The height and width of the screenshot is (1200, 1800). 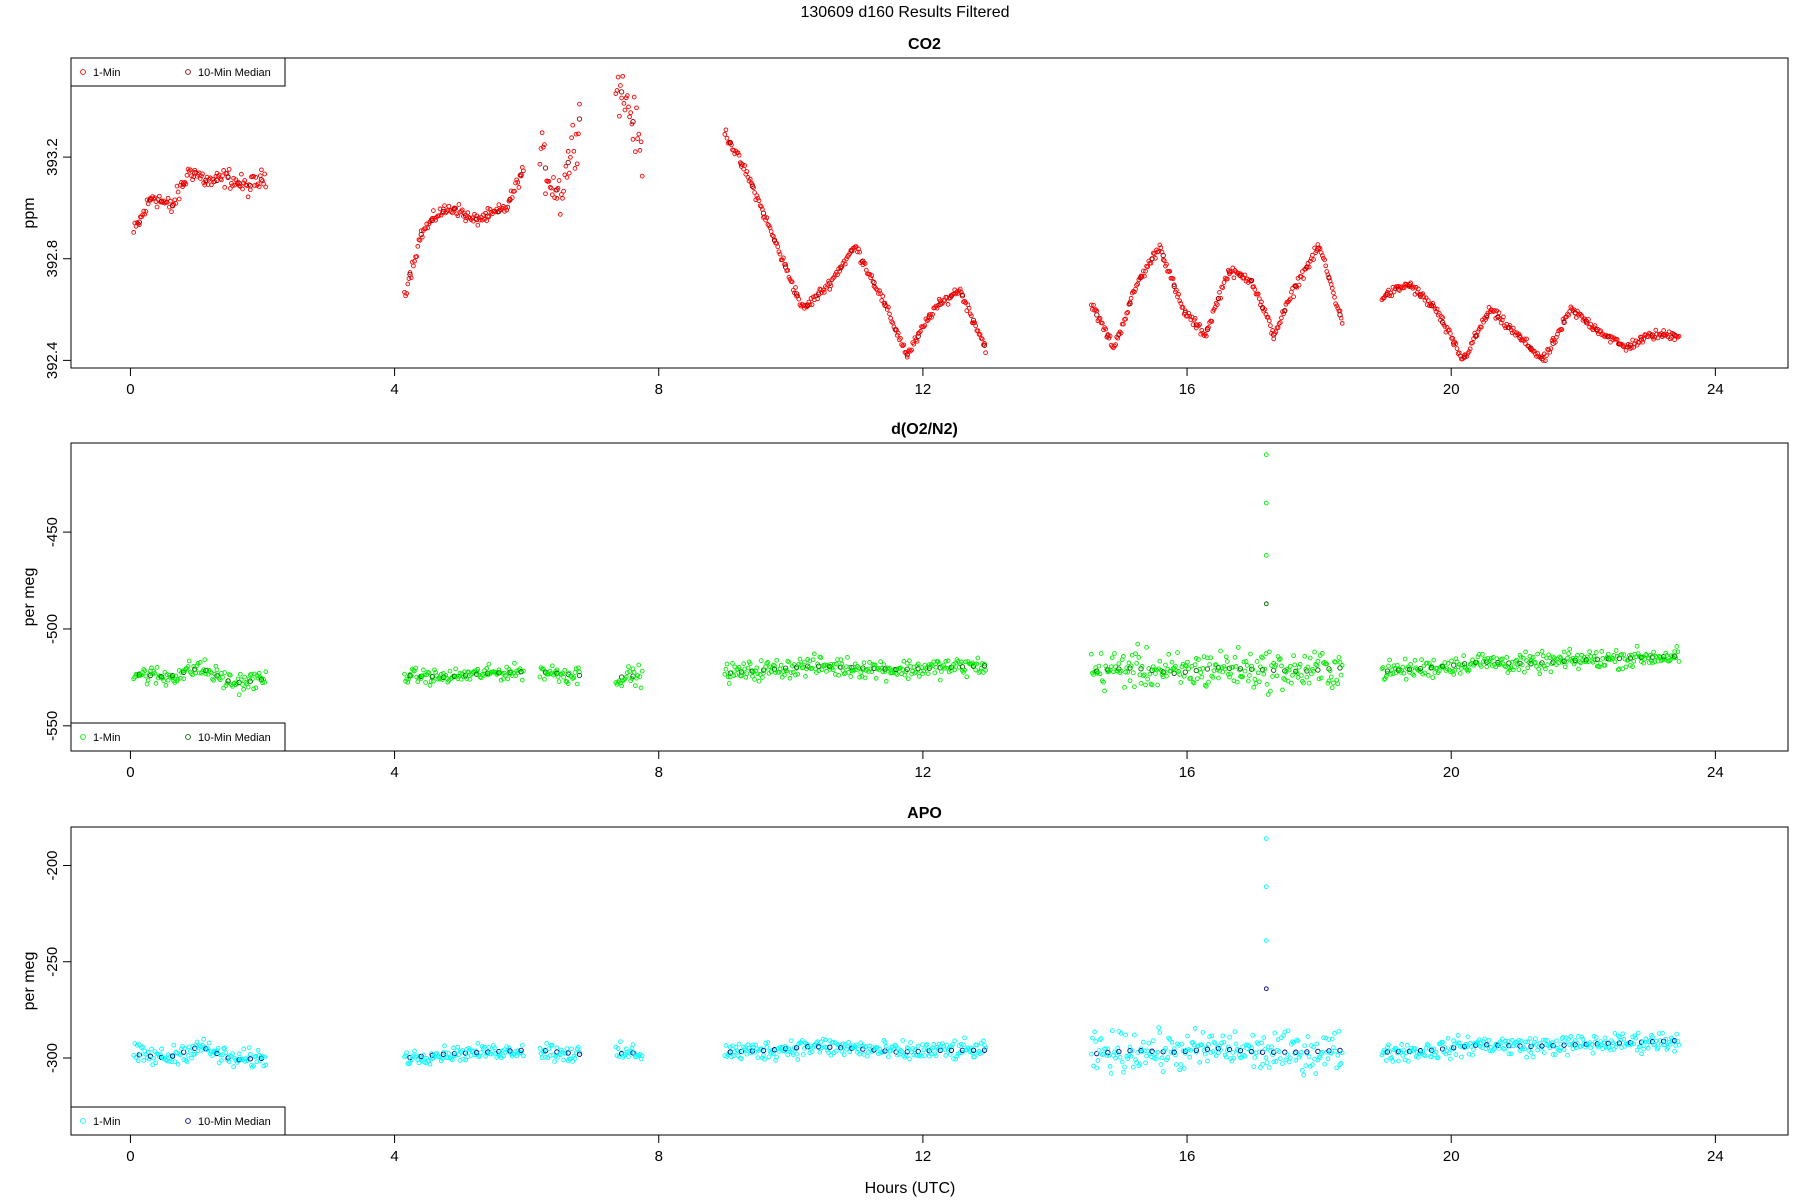 I want to click on x-tick-label: 8, so click(x=659, y=389).